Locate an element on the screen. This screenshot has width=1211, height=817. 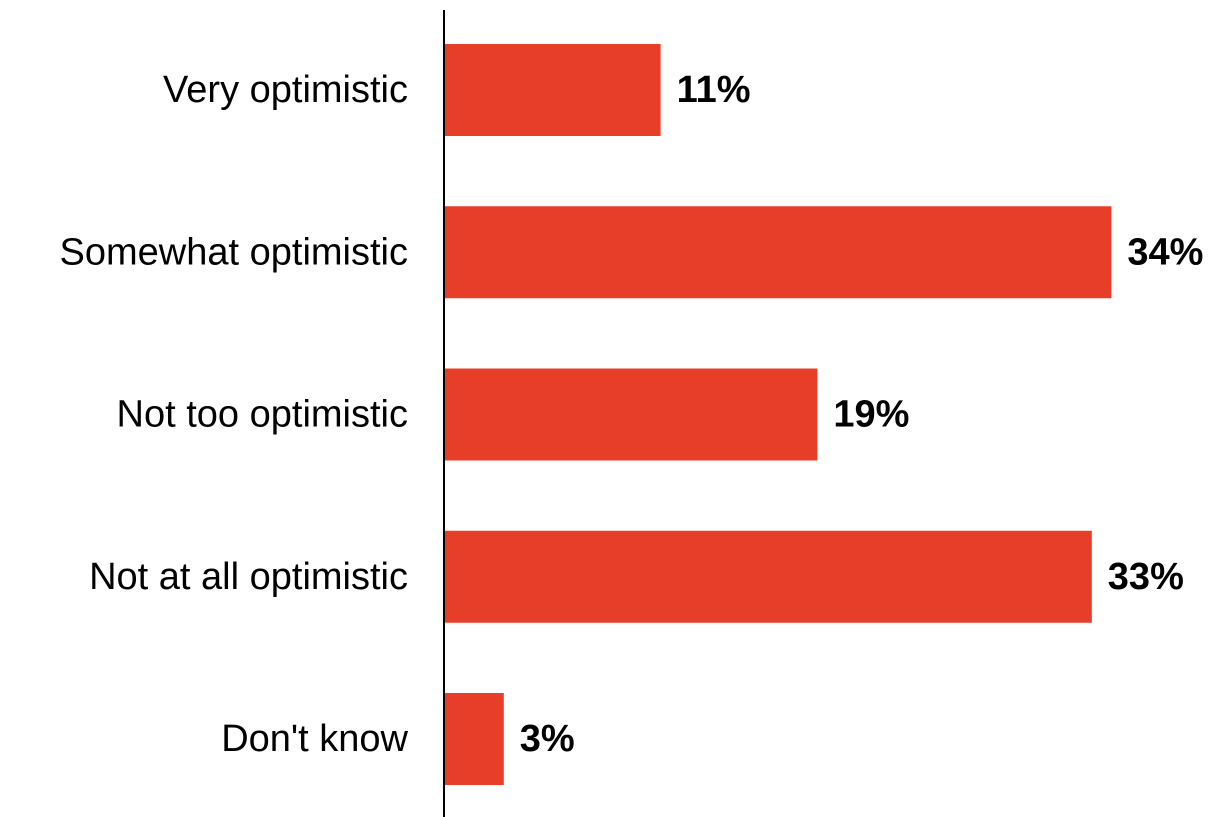
value-label: 19% is located at coordinates (871, 415).